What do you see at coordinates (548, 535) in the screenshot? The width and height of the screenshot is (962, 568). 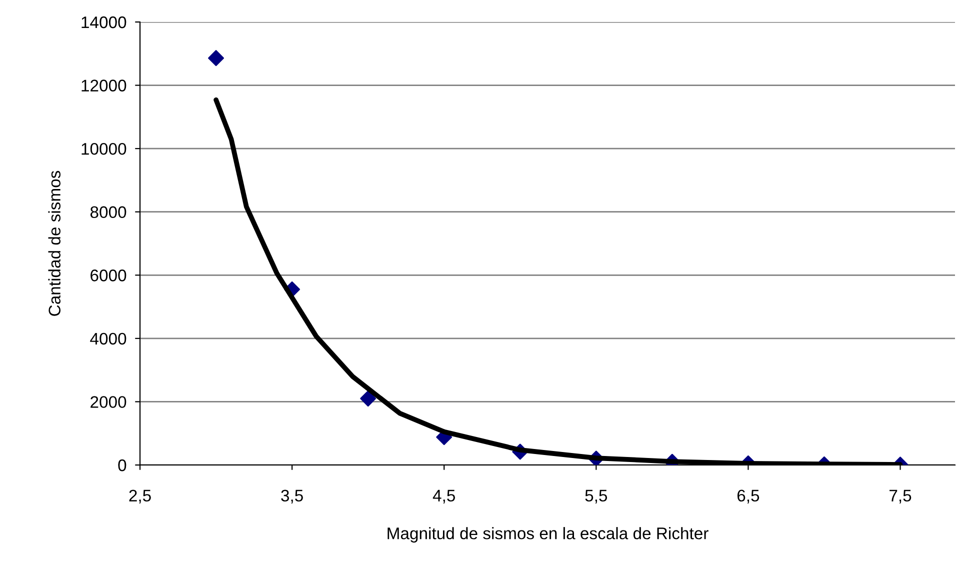 I see `x-axis-title: Magnitud de sismos en la escala de Richter` at bounding box center [548, 535].